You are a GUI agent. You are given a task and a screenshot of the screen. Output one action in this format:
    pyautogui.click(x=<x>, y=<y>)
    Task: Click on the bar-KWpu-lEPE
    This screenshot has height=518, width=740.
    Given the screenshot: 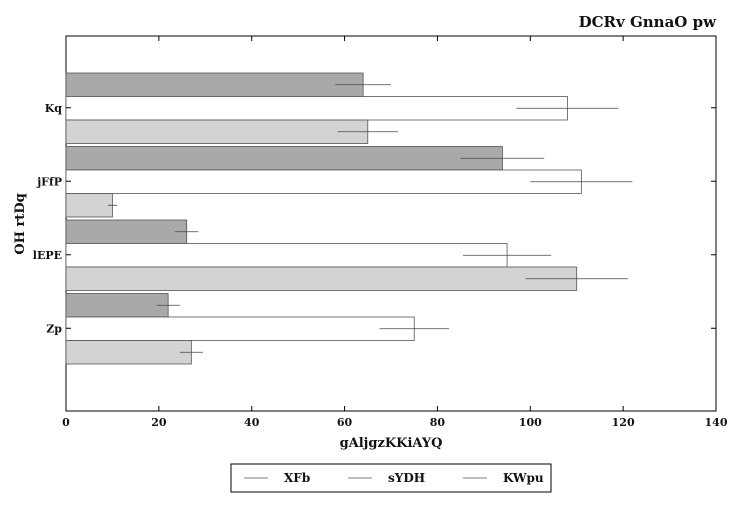 What is the action you would take?
    pyautogui.click(x=321, y=278)
    